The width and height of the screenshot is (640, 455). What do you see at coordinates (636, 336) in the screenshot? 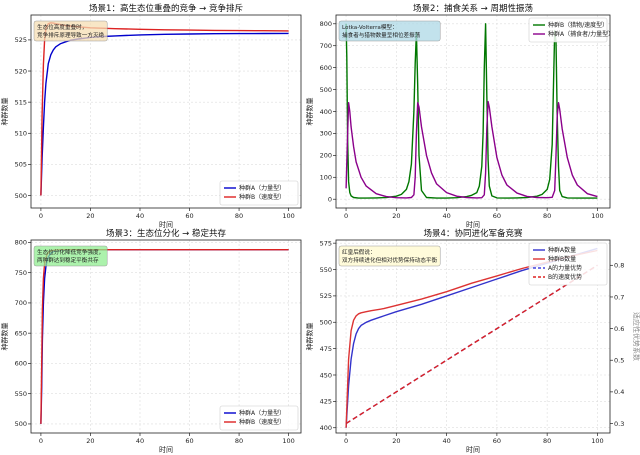
I see `y2-axis-label: 适应性优势系数` at bounding box center [636, 336].